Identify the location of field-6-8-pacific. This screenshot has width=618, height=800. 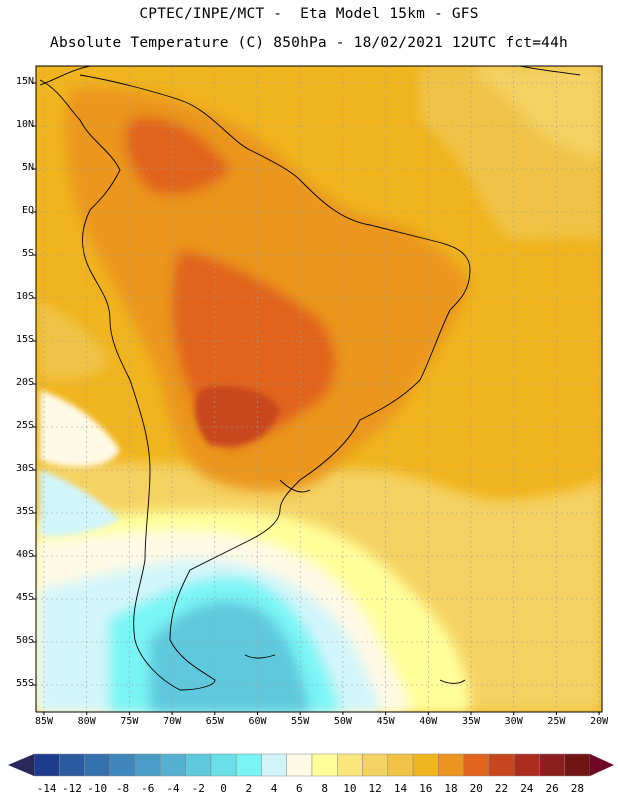
(80, 428).